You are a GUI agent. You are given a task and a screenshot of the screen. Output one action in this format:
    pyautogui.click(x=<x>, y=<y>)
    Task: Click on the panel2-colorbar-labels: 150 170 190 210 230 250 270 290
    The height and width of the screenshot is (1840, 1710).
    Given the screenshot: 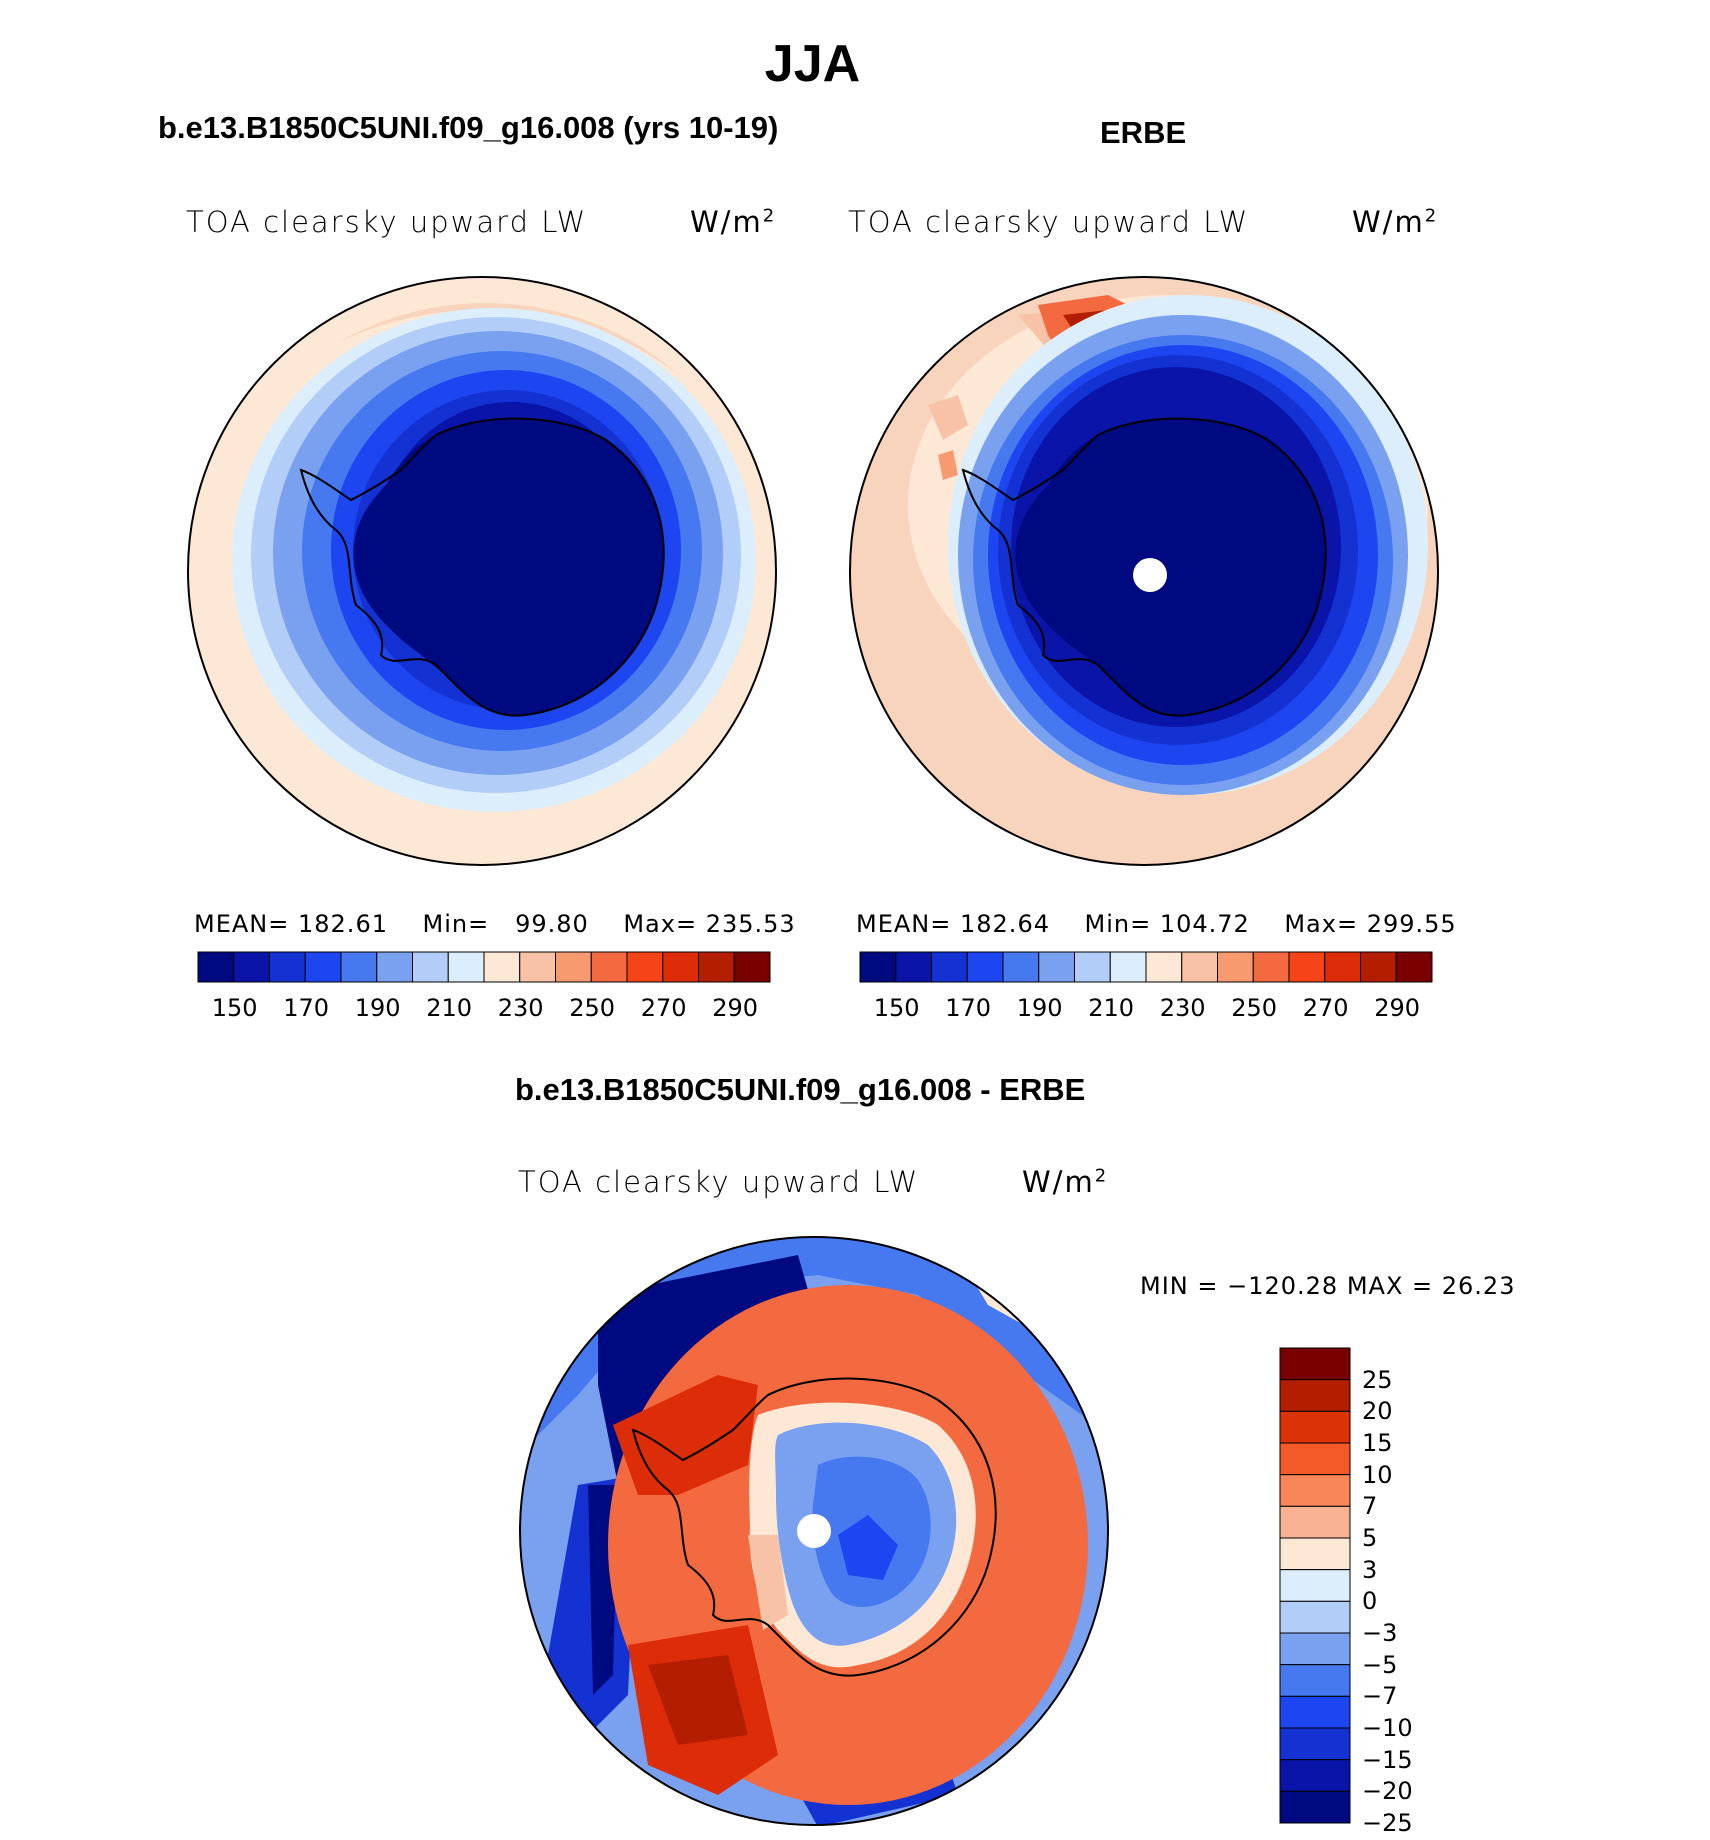 What is the action you would take?
    pyautogui.click(x=1146, y=1009)
    